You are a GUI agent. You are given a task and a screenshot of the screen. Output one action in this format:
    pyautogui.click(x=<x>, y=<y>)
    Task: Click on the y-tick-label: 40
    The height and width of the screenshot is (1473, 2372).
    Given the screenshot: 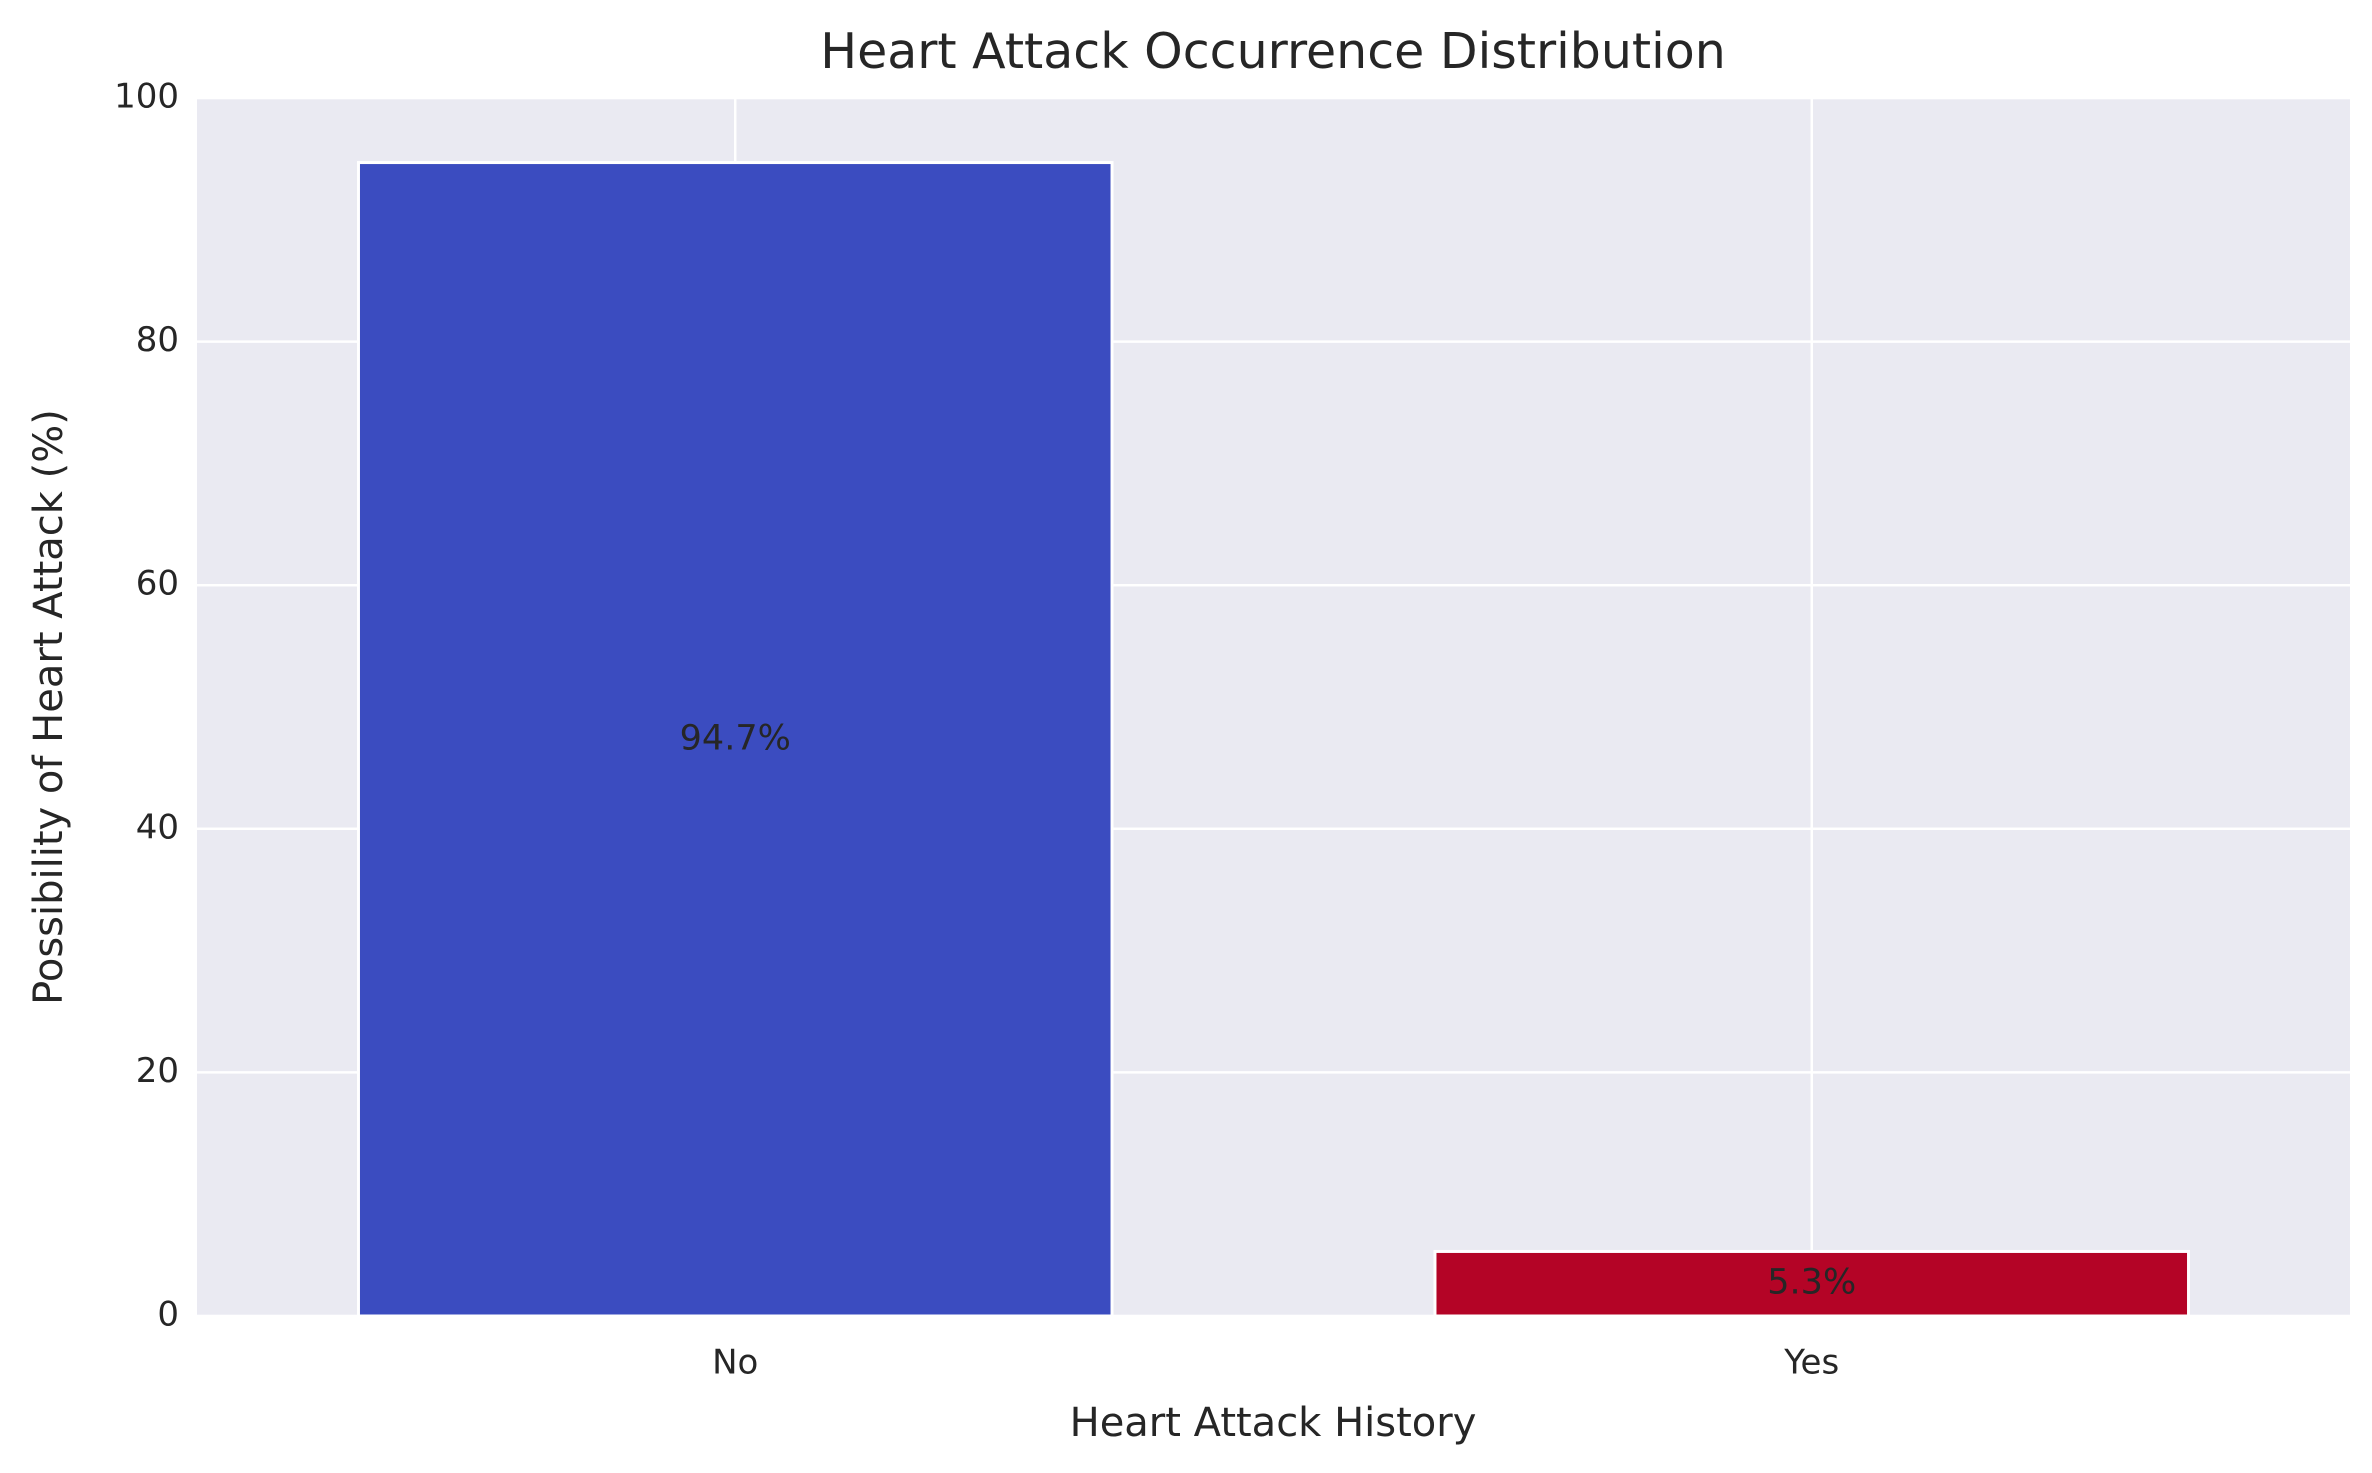 What is the action you would take?
    pyautogui.click(x=157, y=827)
    